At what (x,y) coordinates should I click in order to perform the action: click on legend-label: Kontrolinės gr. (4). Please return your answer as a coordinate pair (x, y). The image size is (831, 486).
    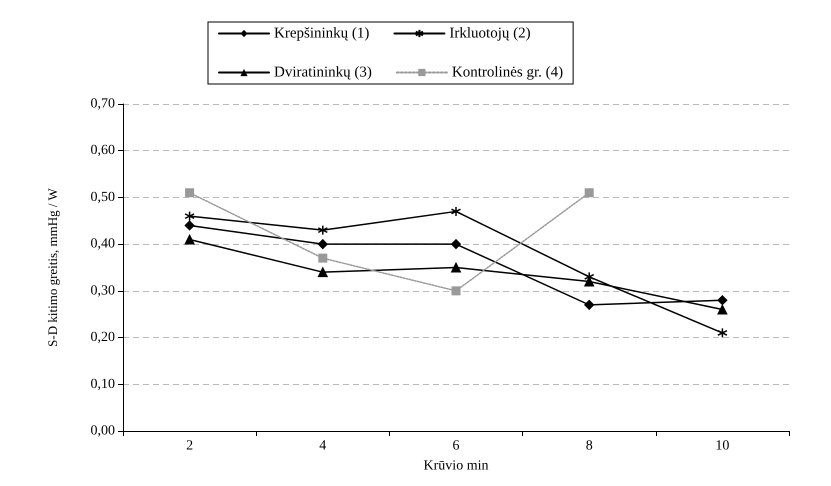
    Looking at the image, I should click on (508, 72).